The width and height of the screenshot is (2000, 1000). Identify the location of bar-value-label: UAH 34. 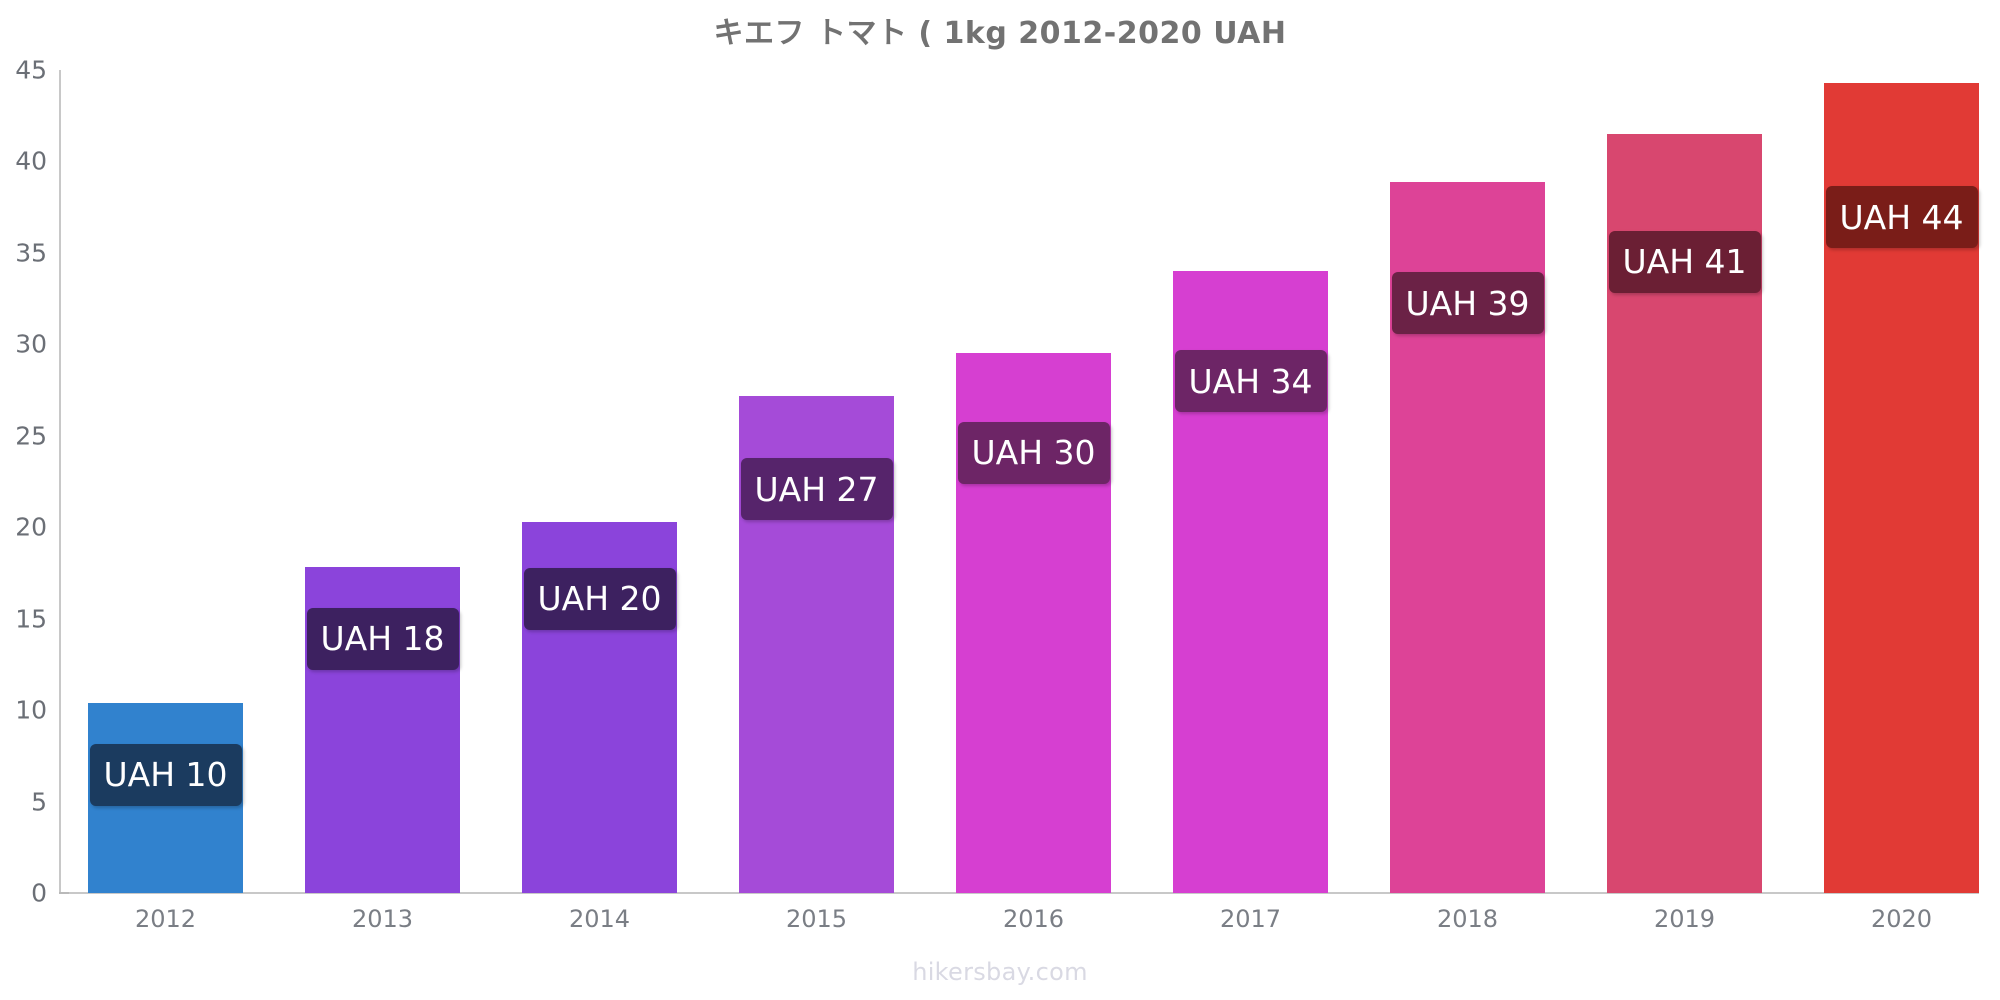
(1250, 381).